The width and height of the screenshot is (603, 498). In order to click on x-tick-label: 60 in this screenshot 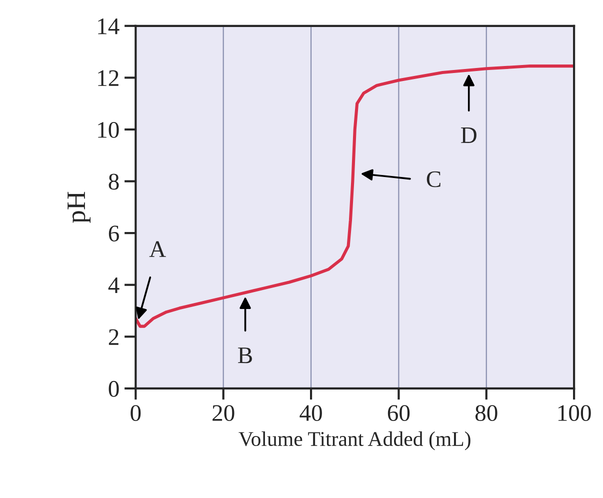, I will do `click(399, 413)`.